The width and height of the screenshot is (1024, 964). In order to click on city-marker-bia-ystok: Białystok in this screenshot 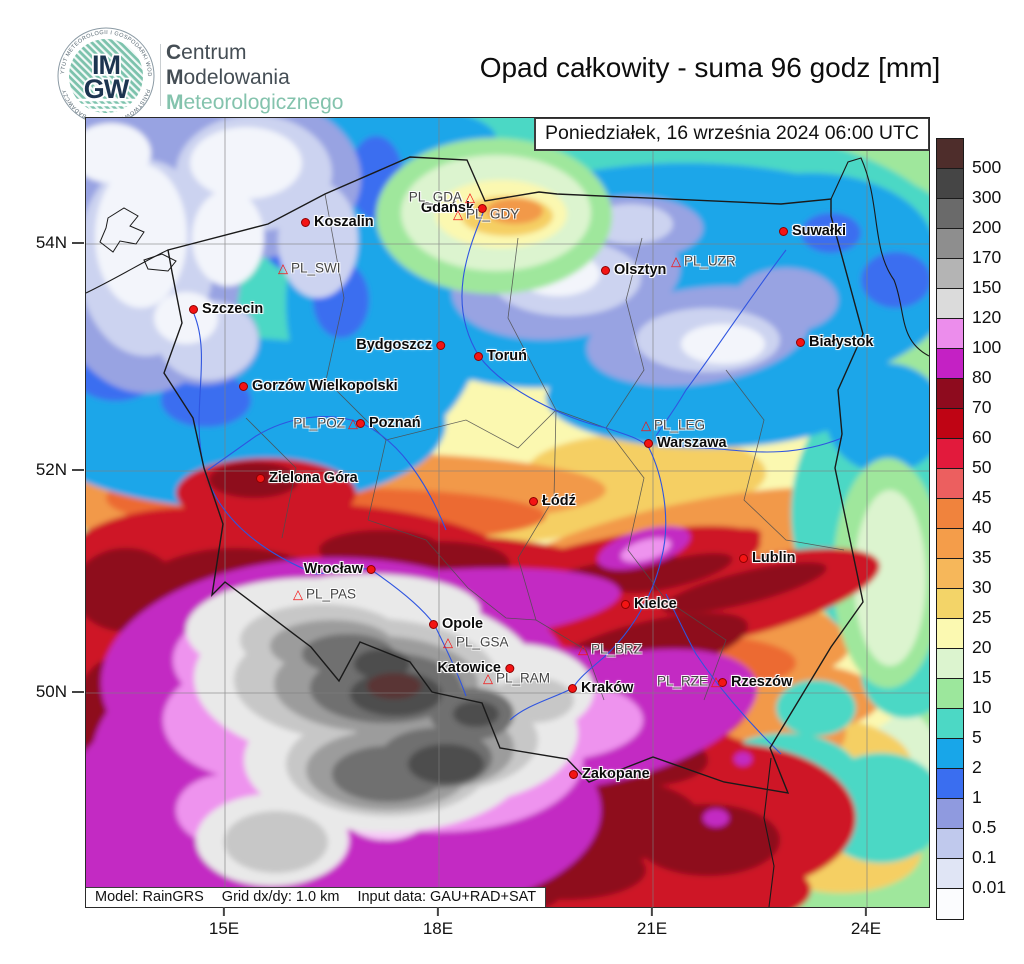, I will do `click(836, 342)`.